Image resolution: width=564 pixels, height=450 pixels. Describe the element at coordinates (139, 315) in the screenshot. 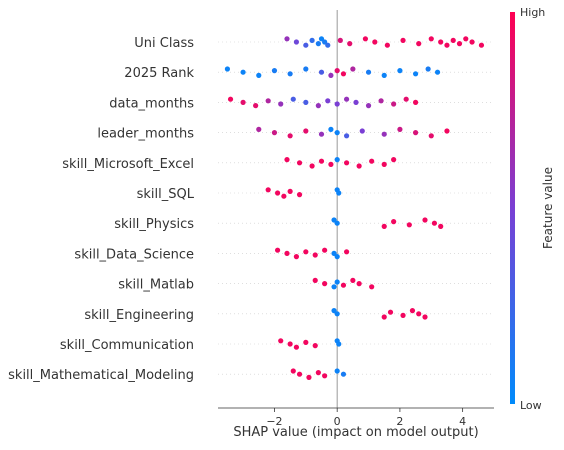

I see `feature-label: skill_Engineering` at that location.